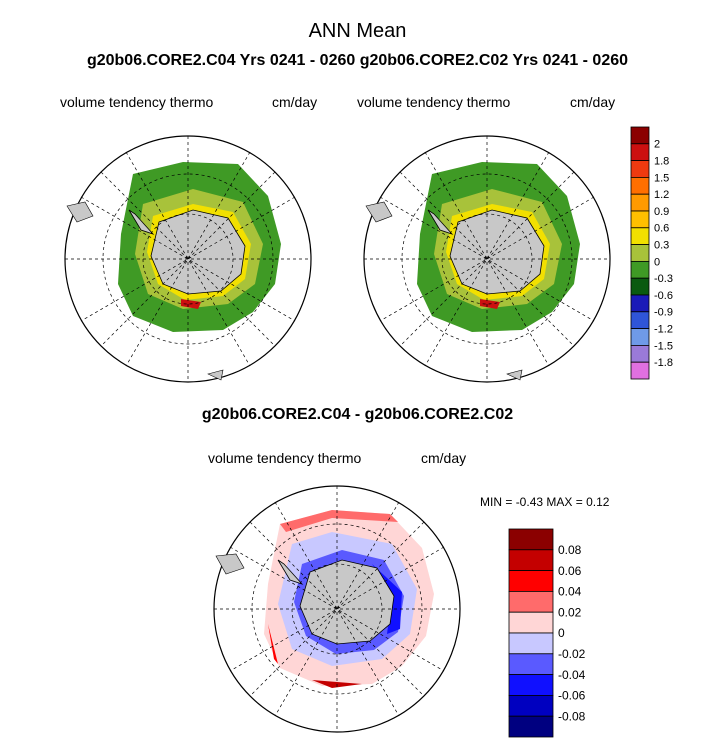 The image size is (715, 741). Describe the element at coordinates (657, 145) in the screenshot. I see `top-colorbar-tick-label: 2` at that location.